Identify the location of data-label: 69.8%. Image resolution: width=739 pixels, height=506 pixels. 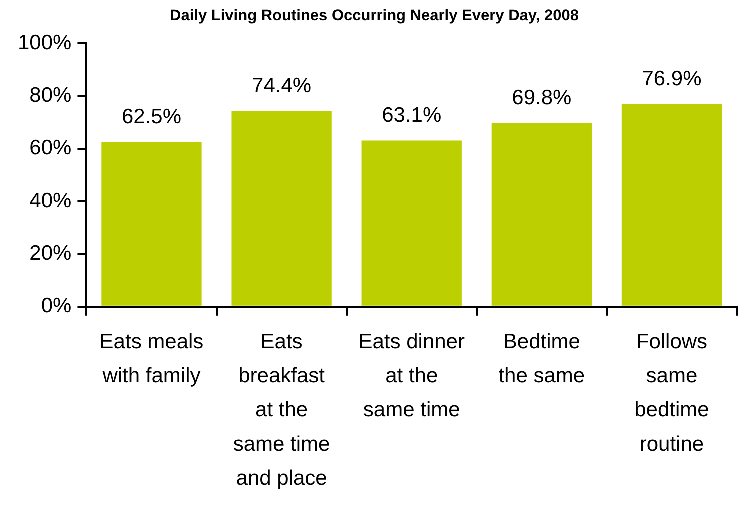
(542, 98).